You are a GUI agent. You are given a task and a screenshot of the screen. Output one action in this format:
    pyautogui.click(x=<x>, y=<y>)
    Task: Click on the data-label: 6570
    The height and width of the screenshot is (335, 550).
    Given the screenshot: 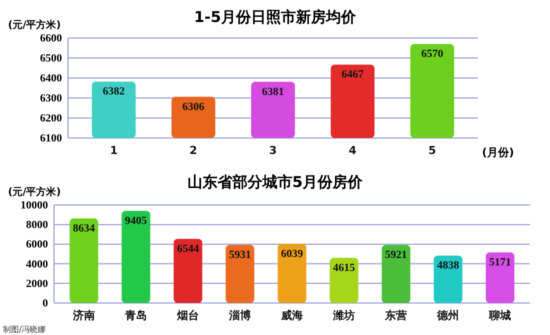 What is the action you would take?
    pyautogui.click(x=432, y=54)
    